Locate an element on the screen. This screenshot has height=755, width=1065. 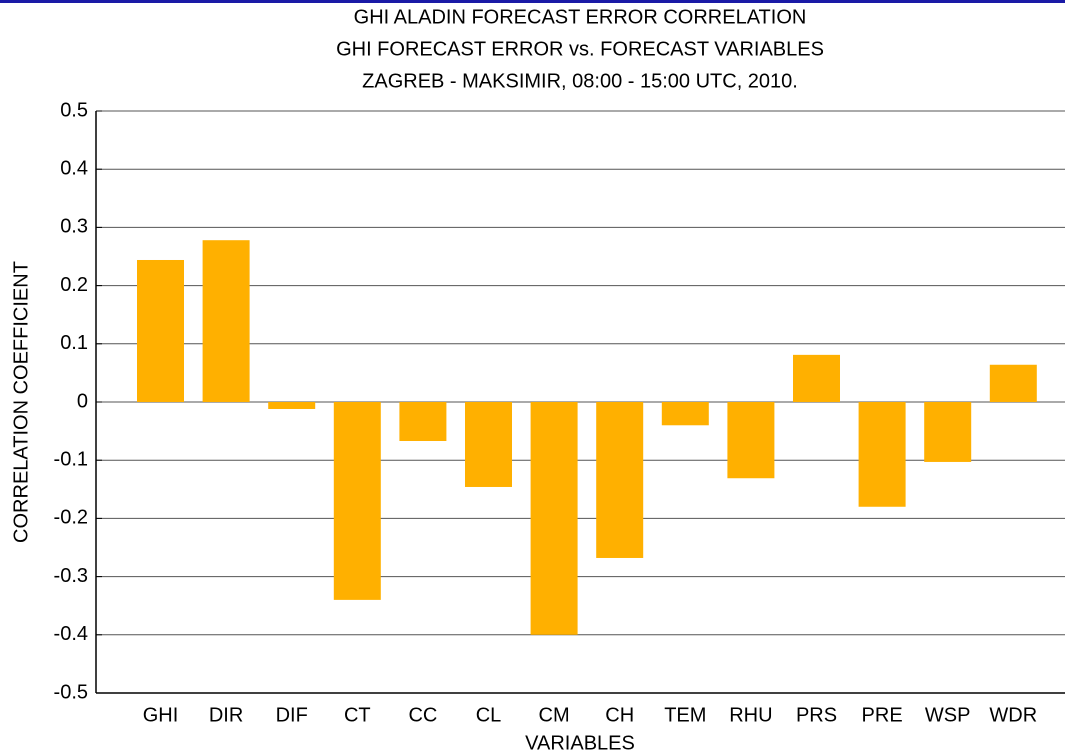
x-tick-label: CM is located at coordinates (554, 715).